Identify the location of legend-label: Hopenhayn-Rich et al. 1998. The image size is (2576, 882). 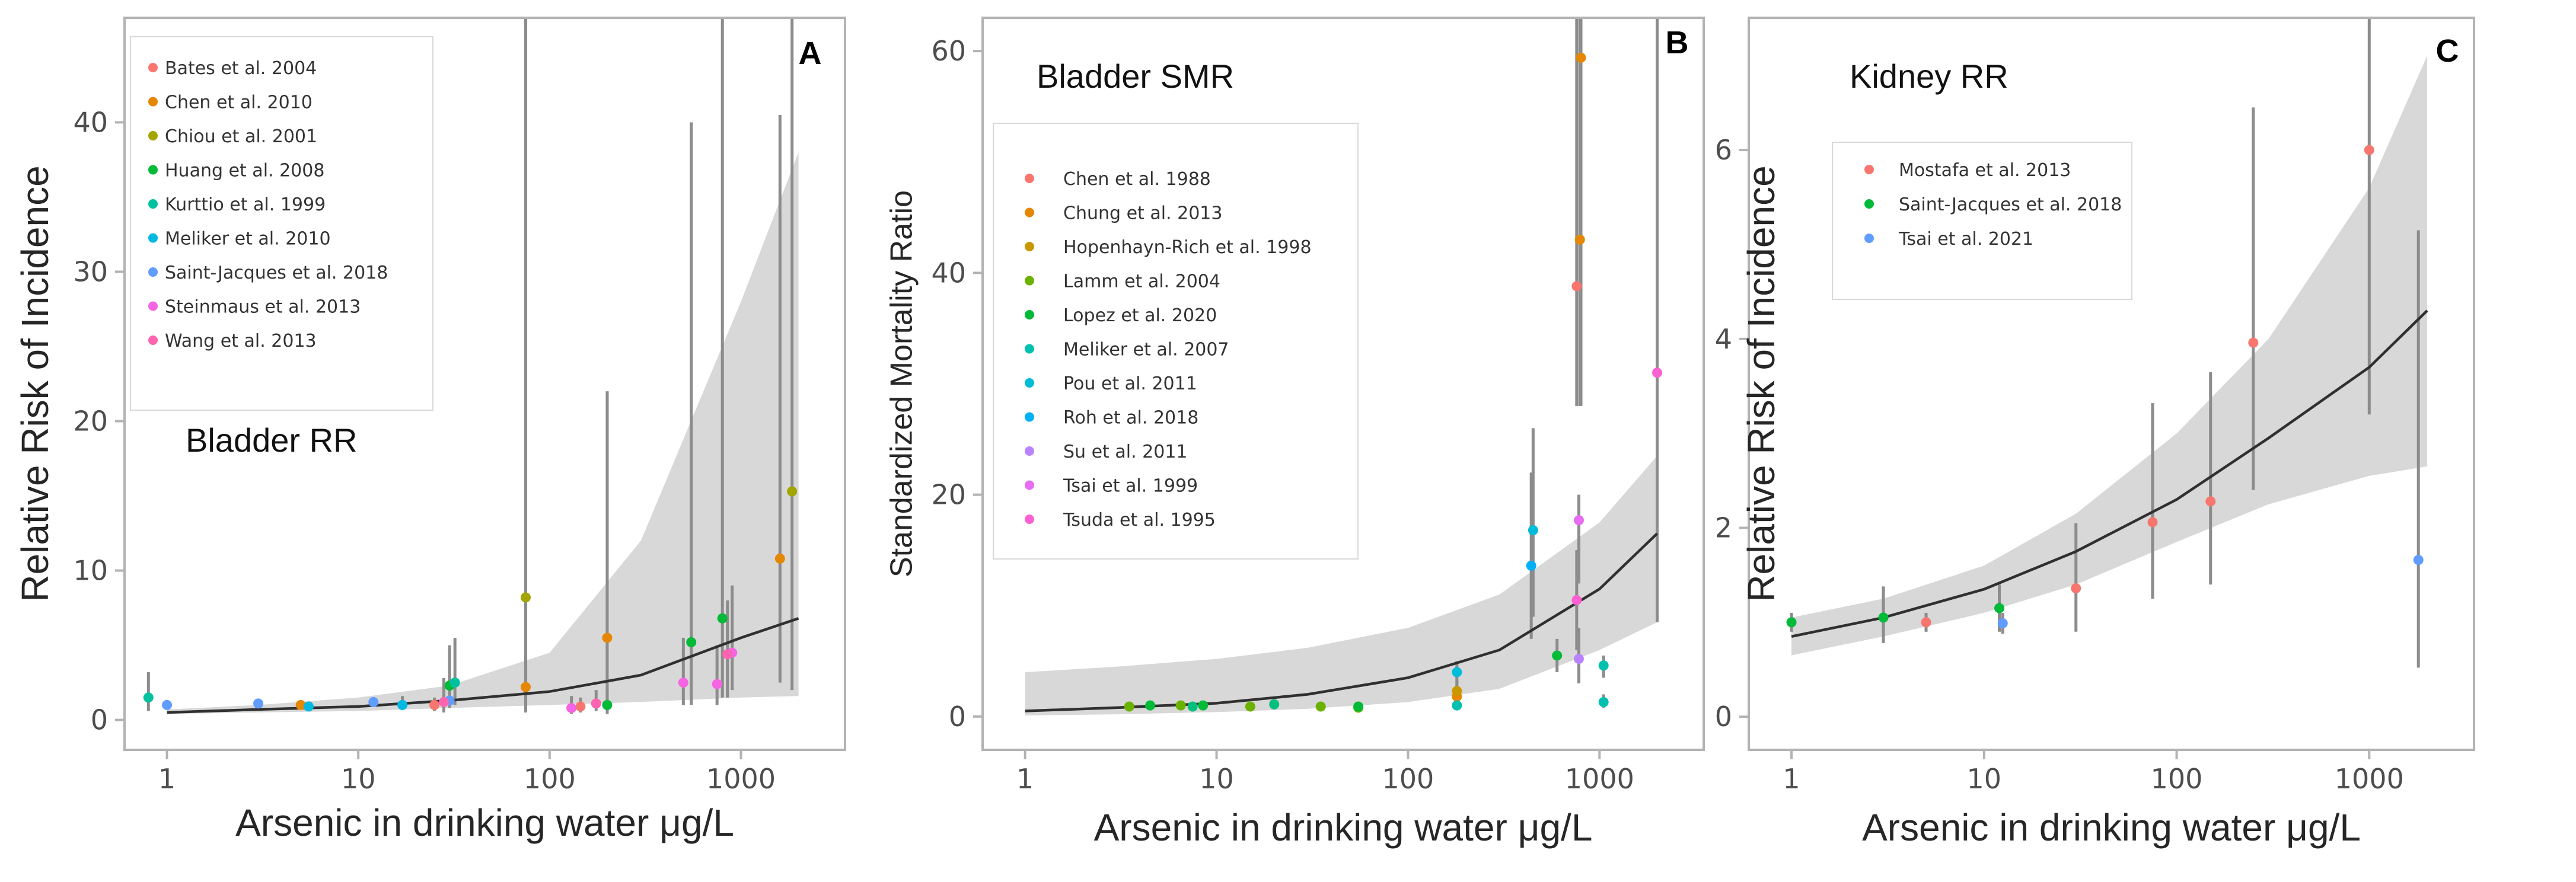
(1187, 248).